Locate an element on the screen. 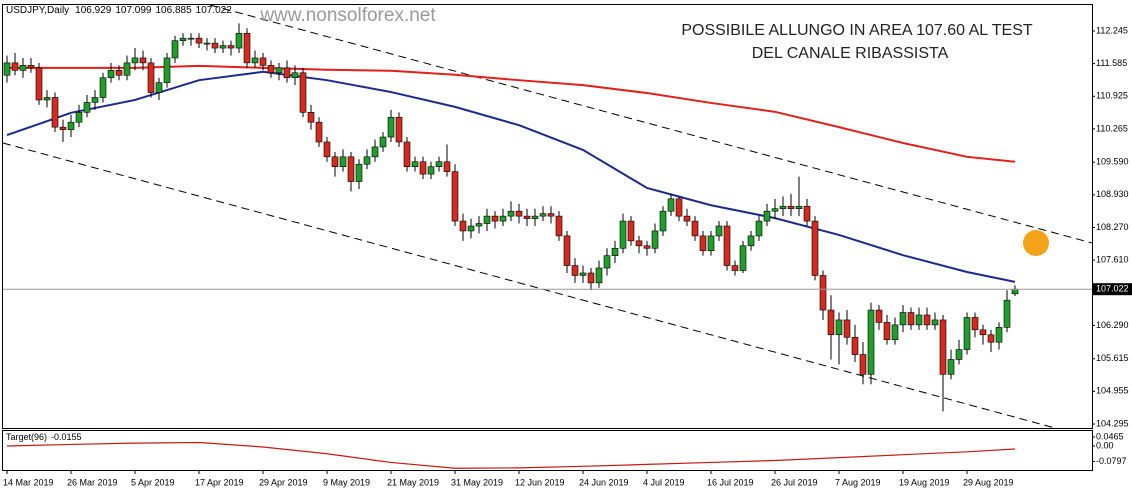 This screenshot has width=1132, height=497. y-tick-label: 108.270 is located at coordinates (1112, 227).